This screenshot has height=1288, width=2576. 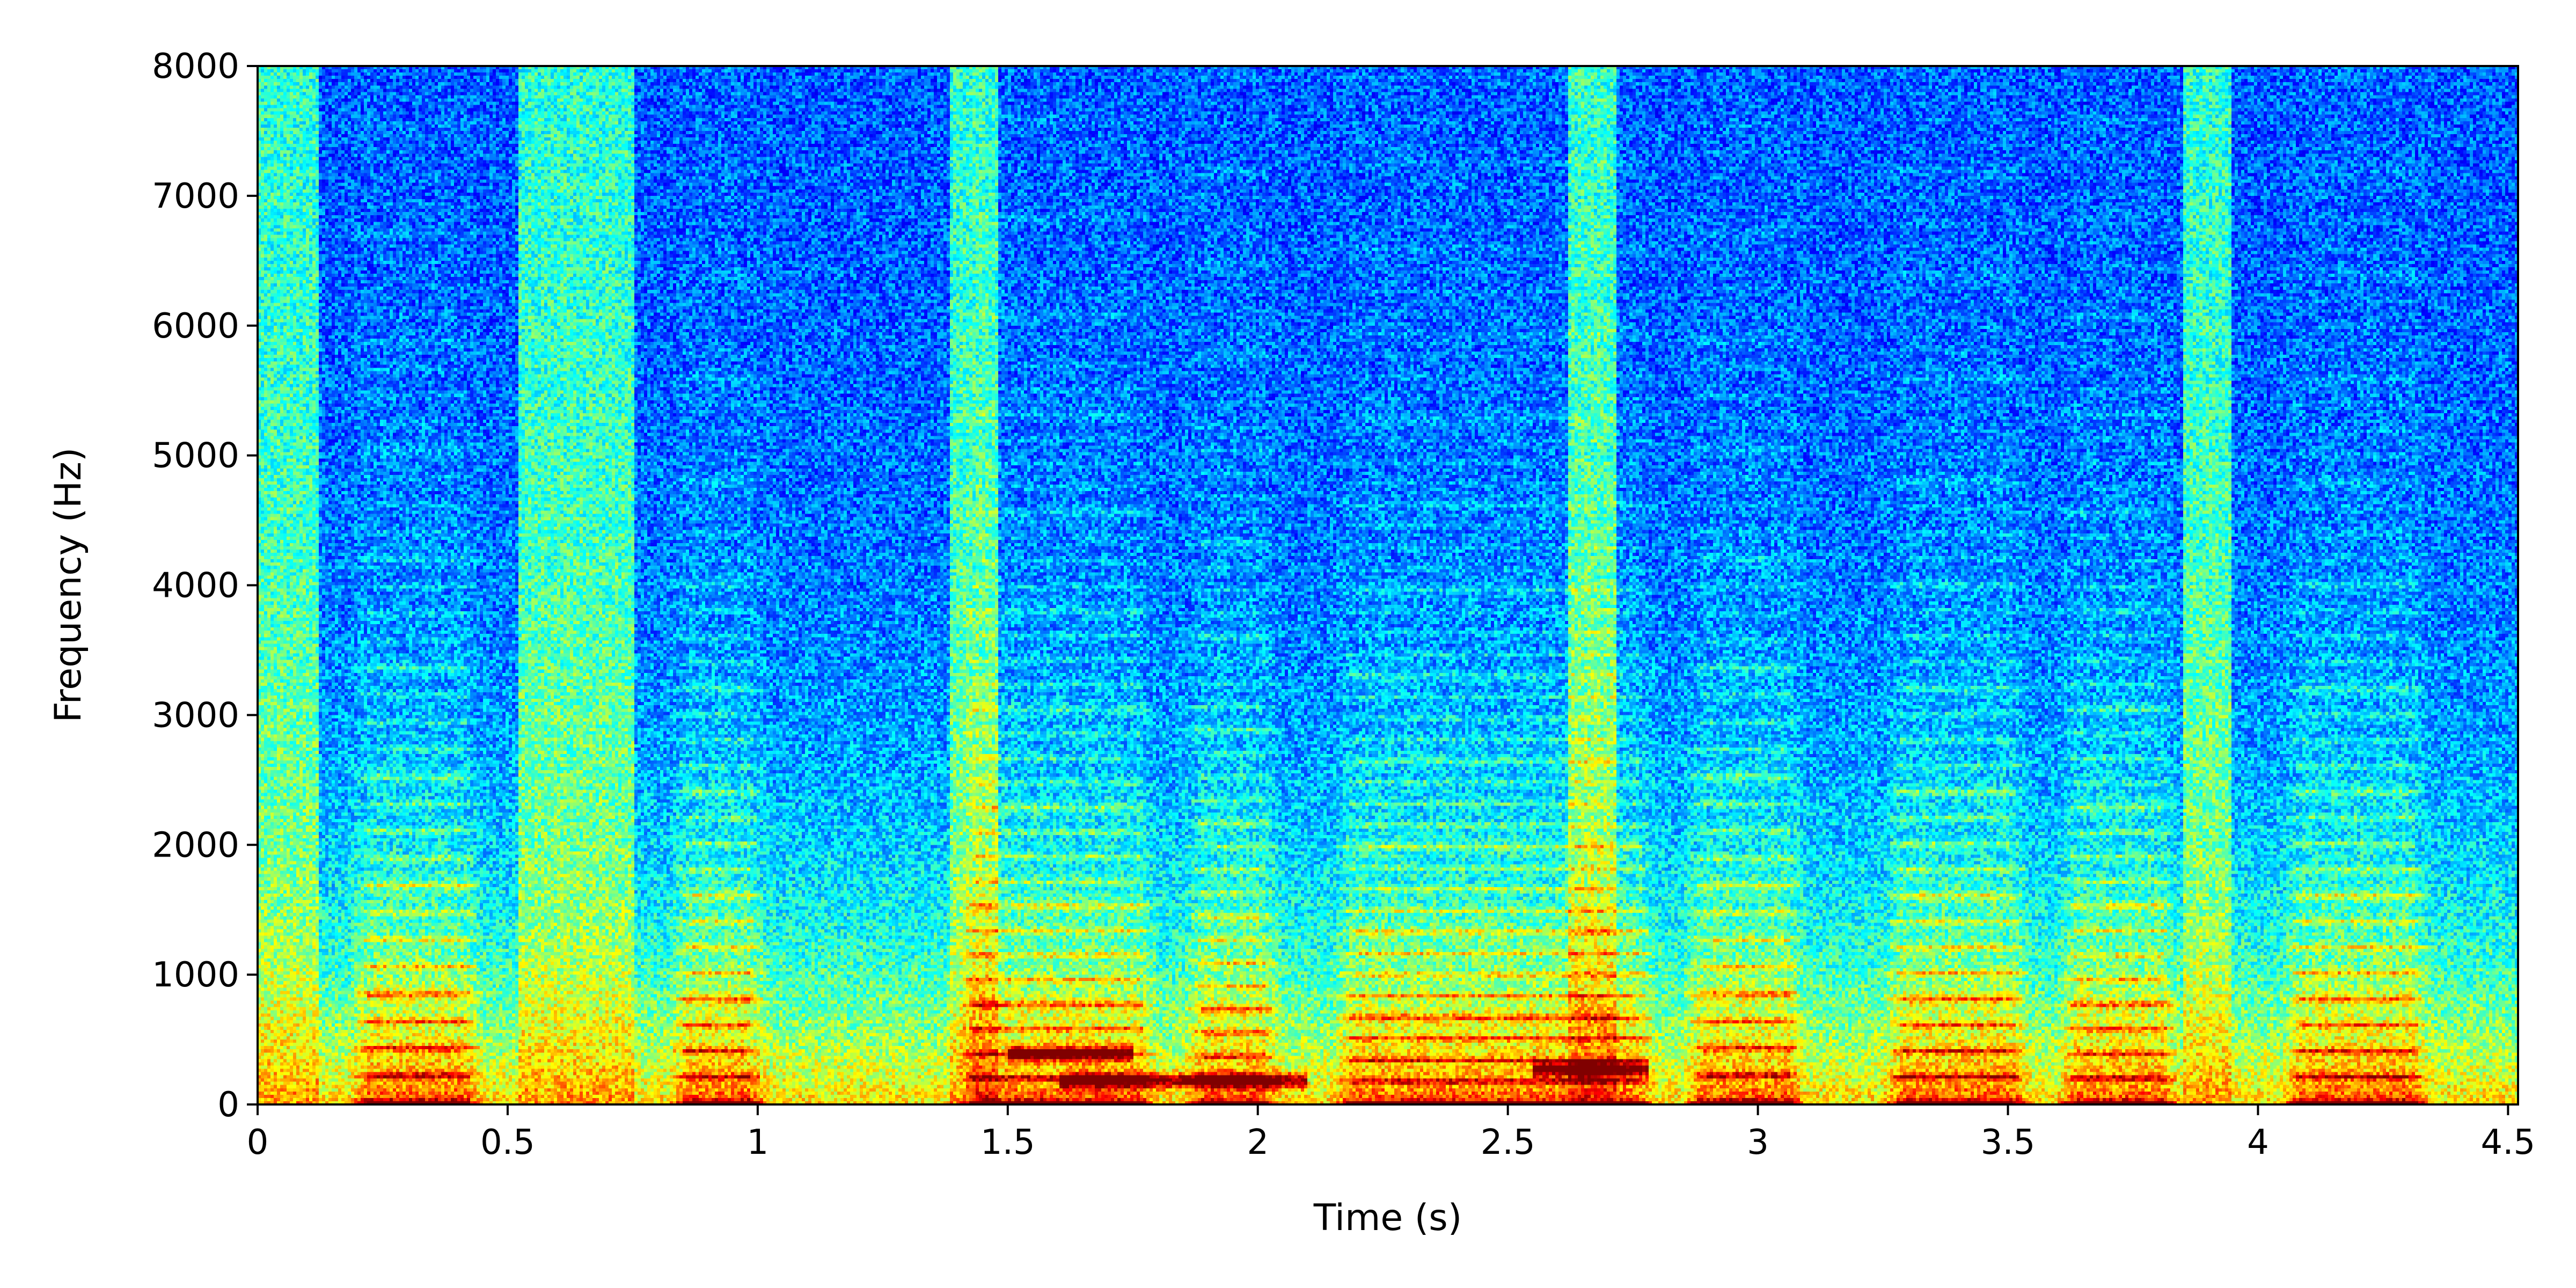 I want to click on x-tick-label: 1, so click(x=758, y=1142).